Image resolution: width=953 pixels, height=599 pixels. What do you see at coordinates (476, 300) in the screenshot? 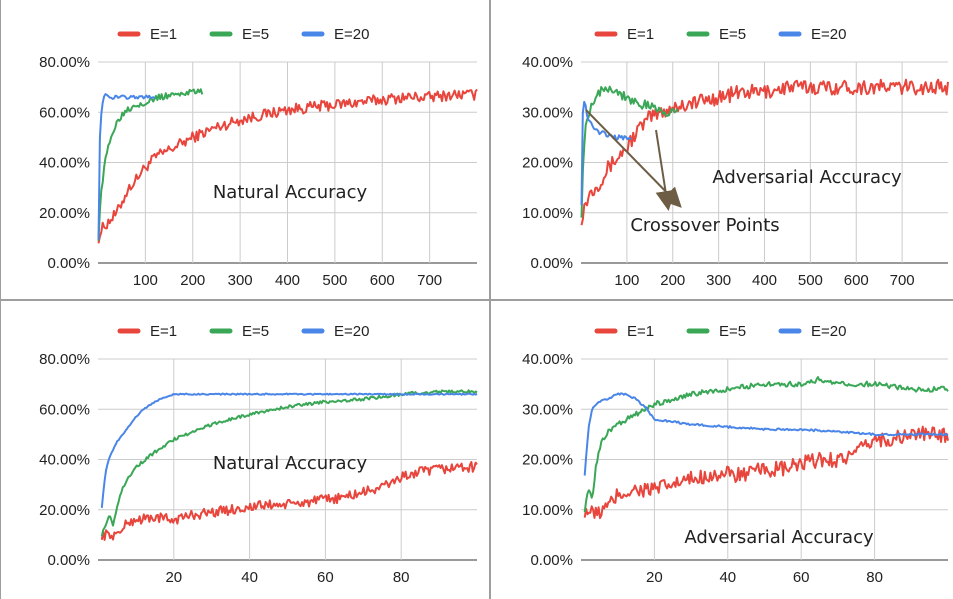
I see `horizontal-divider` at bounding box center [476, 300].